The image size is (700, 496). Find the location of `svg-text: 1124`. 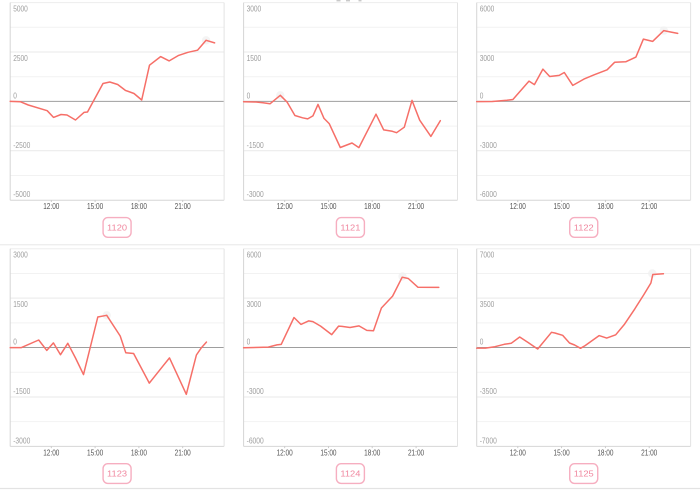

svg-text: 1124 is located at coordinates (350, 474).